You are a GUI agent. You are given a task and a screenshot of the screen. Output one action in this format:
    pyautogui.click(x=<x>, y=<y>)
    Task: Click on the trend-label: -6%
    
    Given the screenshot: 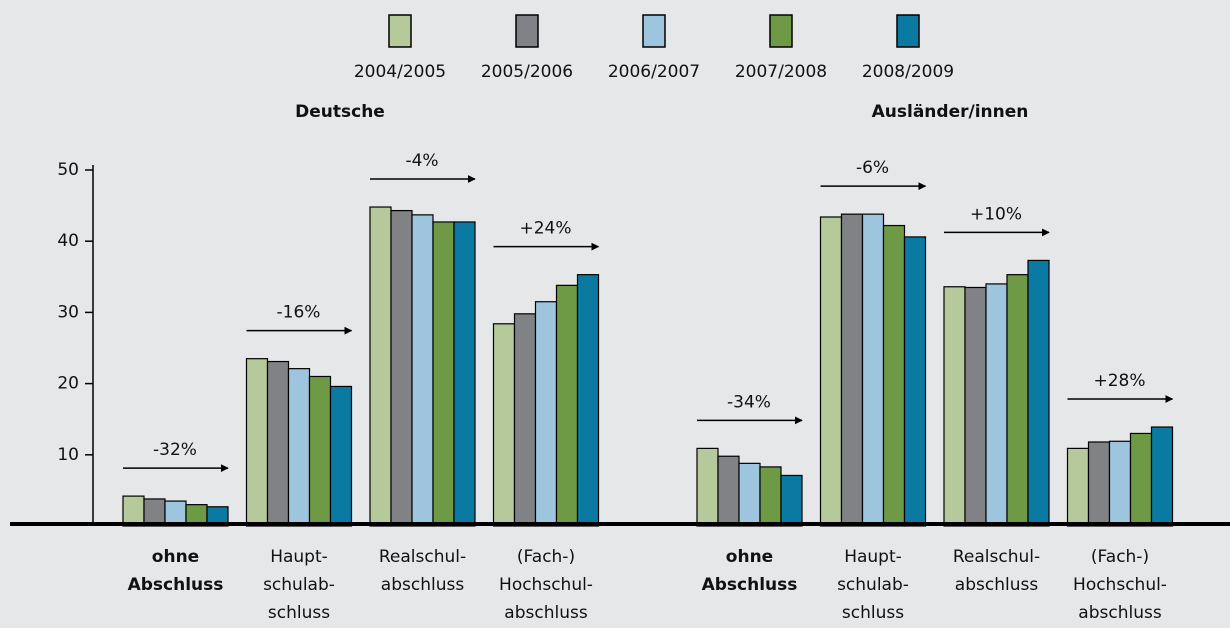 What is the action you would take?
    pyautogui.click(x=872, y=168)
    